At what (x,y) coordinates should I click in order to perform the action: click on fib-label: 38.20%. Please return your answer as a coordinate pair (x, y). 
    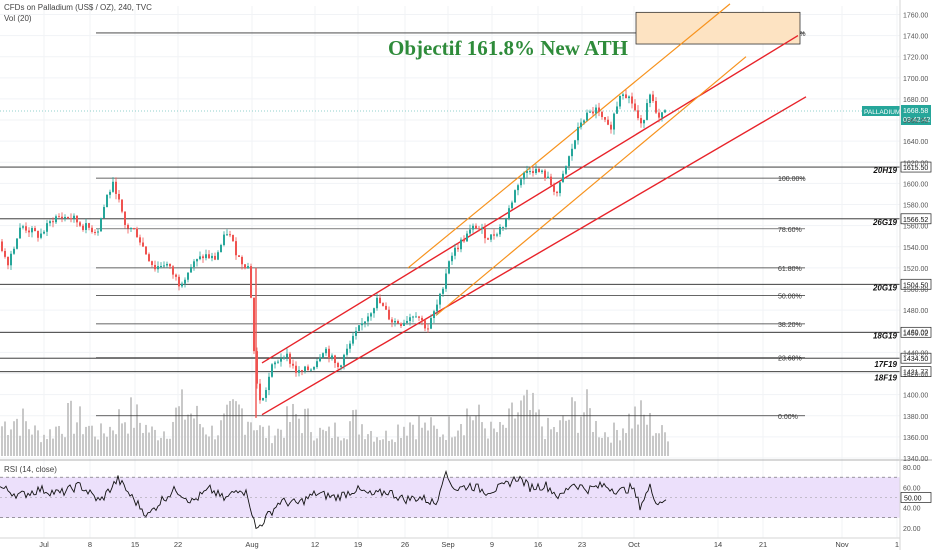
    Looking at the image, I should click on (790, 325).